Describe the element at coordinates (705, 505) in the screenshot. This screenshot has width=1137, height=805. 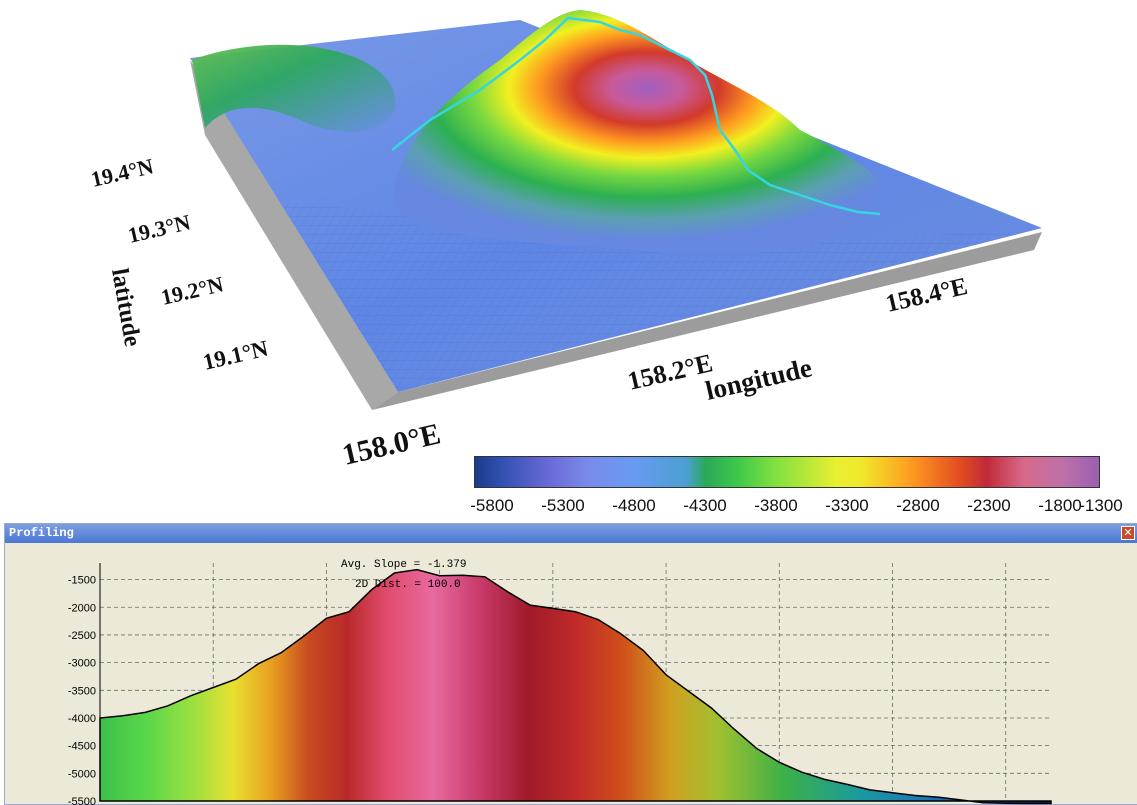
I see `colorbar-tick: -4300` at that location.